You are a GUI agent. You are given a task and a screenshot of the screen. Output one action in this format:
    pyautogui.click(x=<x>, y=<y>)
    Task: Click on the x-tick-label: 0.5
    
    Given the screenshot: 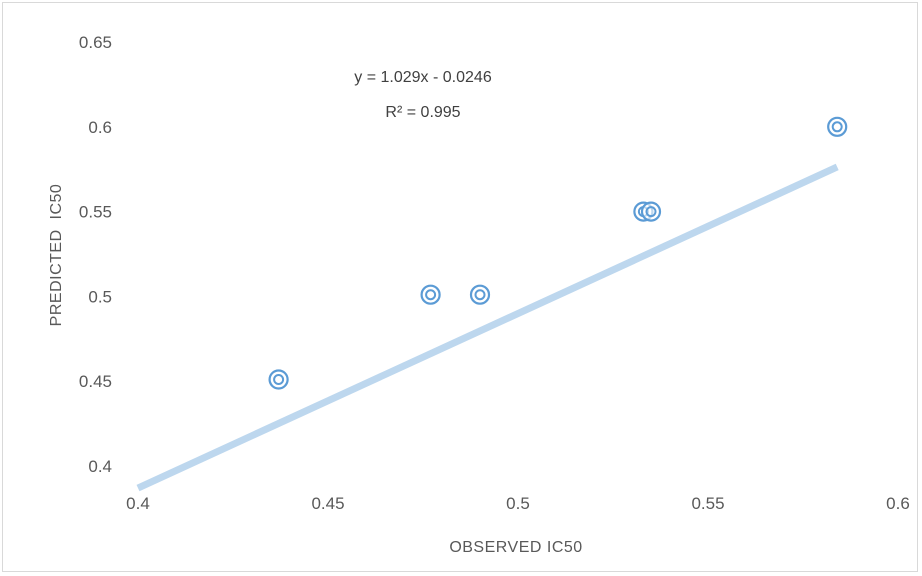 What is the action you would take?
    pyautogui.click(x=518, y=503)
    